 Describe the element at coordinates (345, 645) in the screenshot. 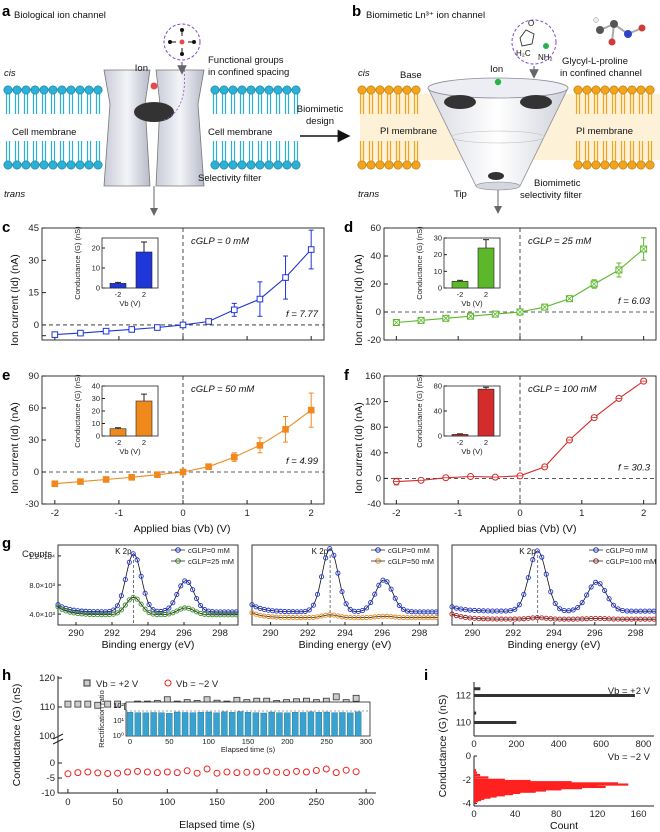

I see `xlabel: Binding energy (eV)` at that location.